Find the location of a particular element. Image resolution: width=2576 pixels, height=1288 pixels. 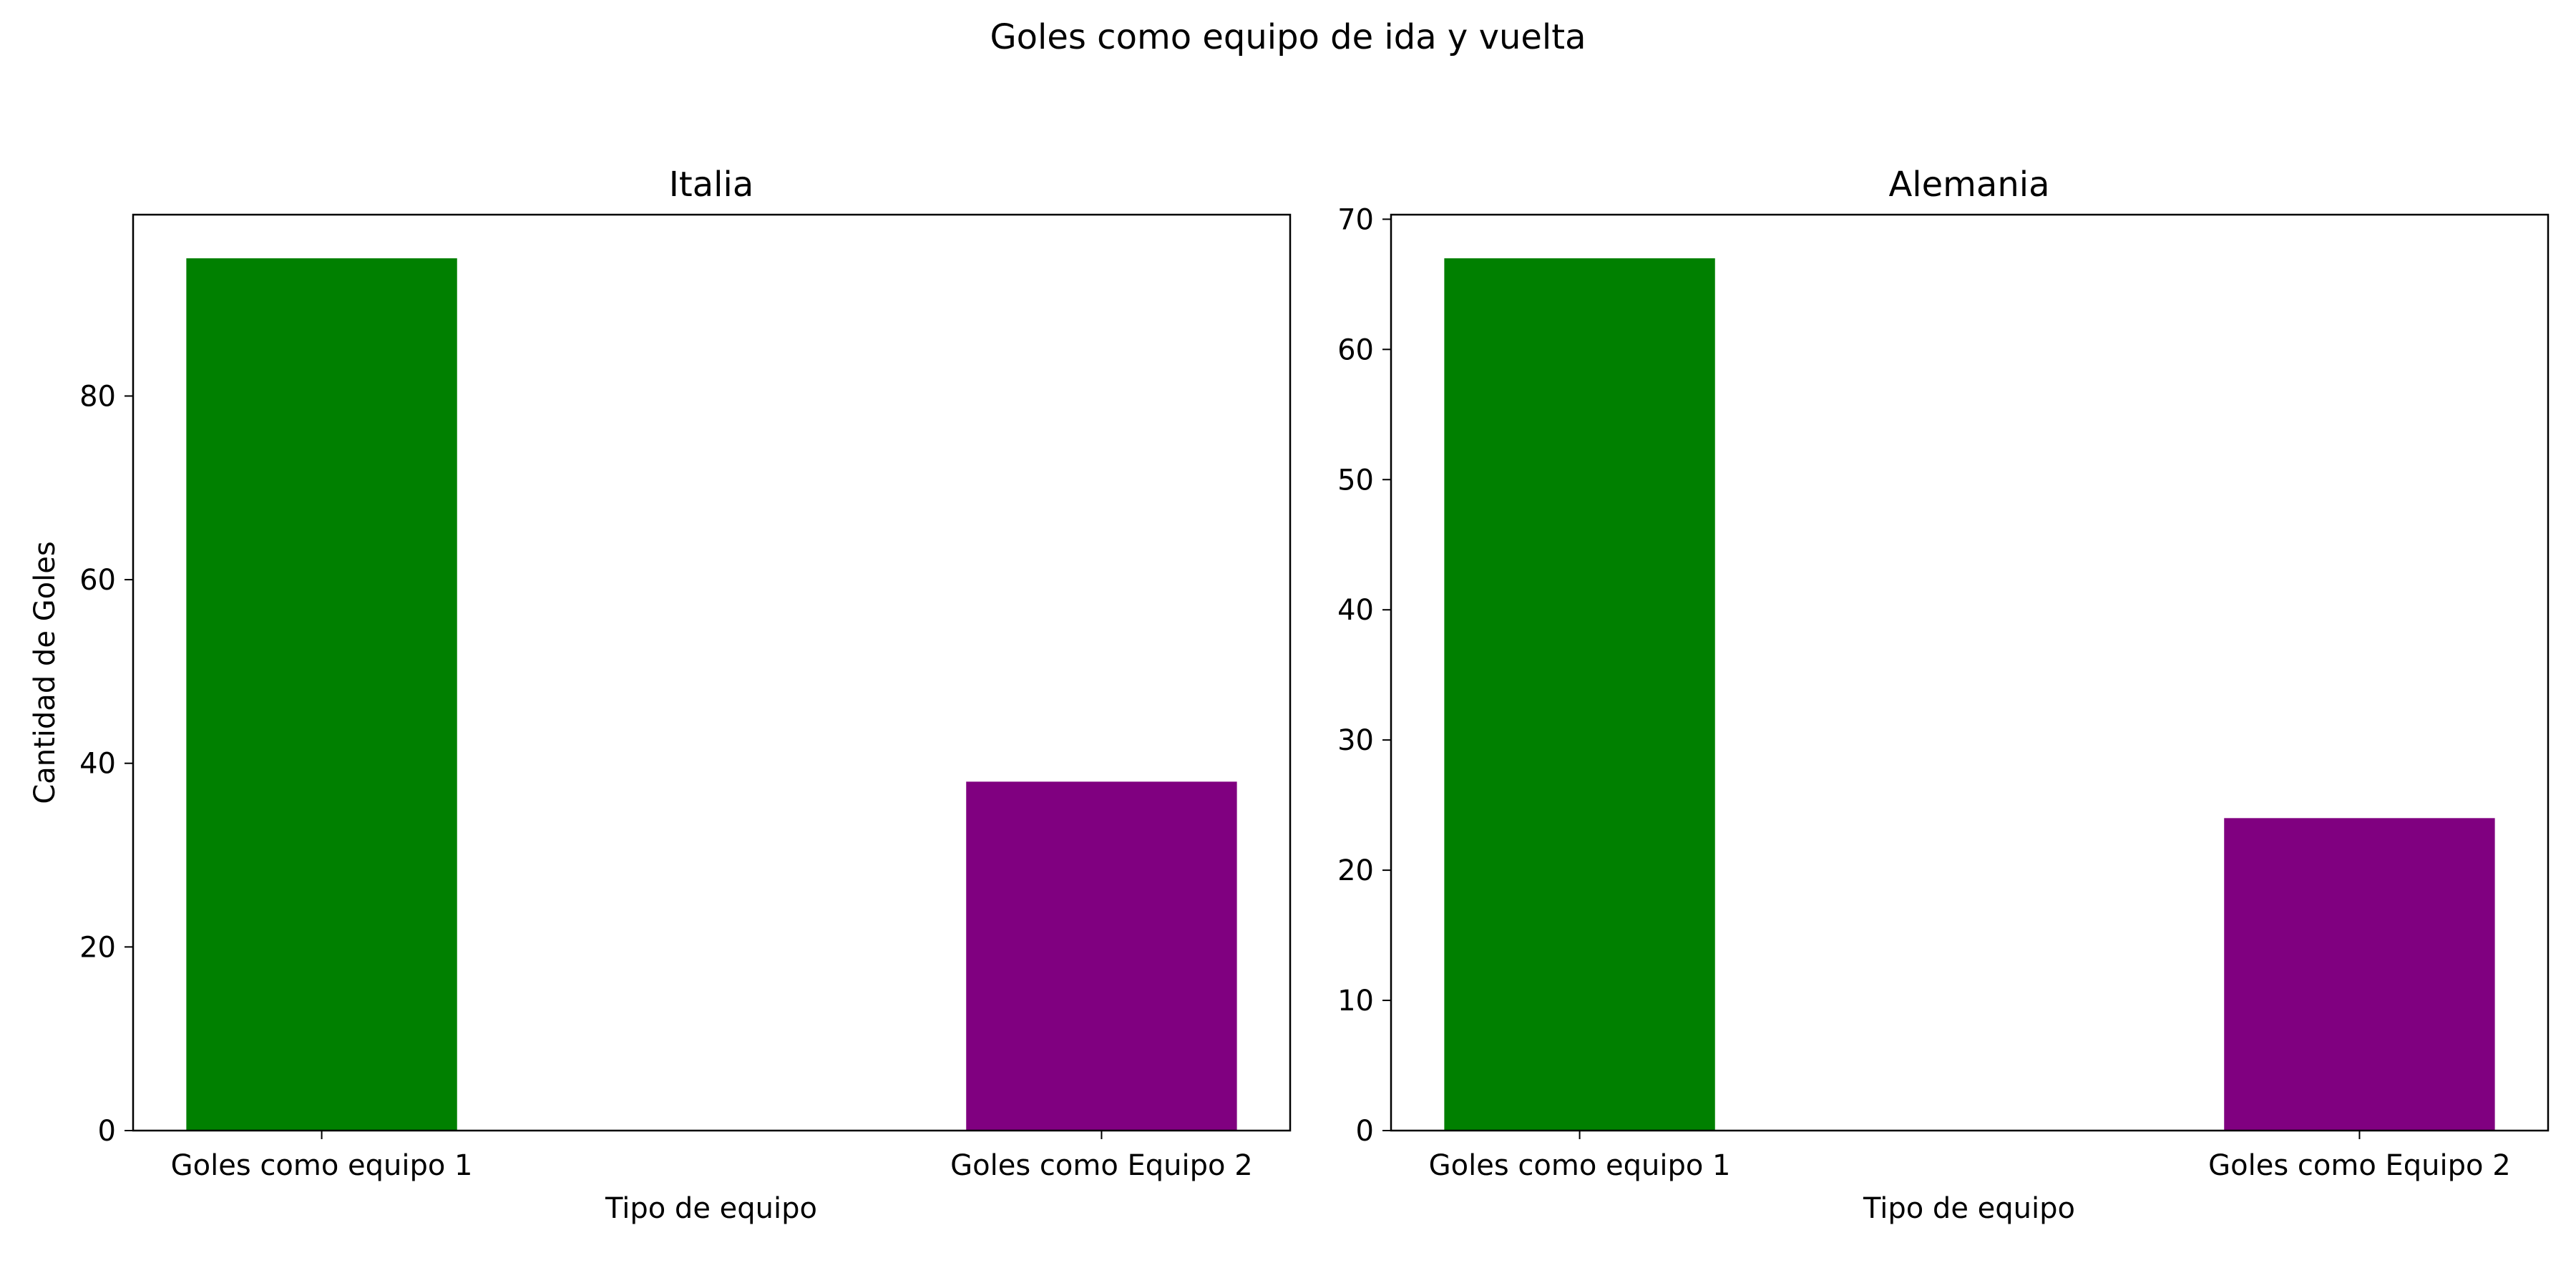

y-tick-label: 10 is located at coordinates (1355, 1001).